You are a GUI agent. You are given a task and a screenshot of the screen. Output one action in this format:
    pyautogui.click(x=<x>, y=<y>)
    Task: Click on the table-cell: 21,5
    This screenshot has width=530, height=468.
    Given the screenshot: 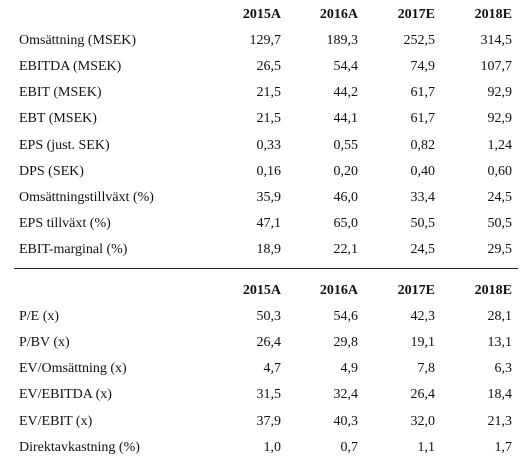 What is the action you would take?
    pyautogui.click(x=269, y=119)
    